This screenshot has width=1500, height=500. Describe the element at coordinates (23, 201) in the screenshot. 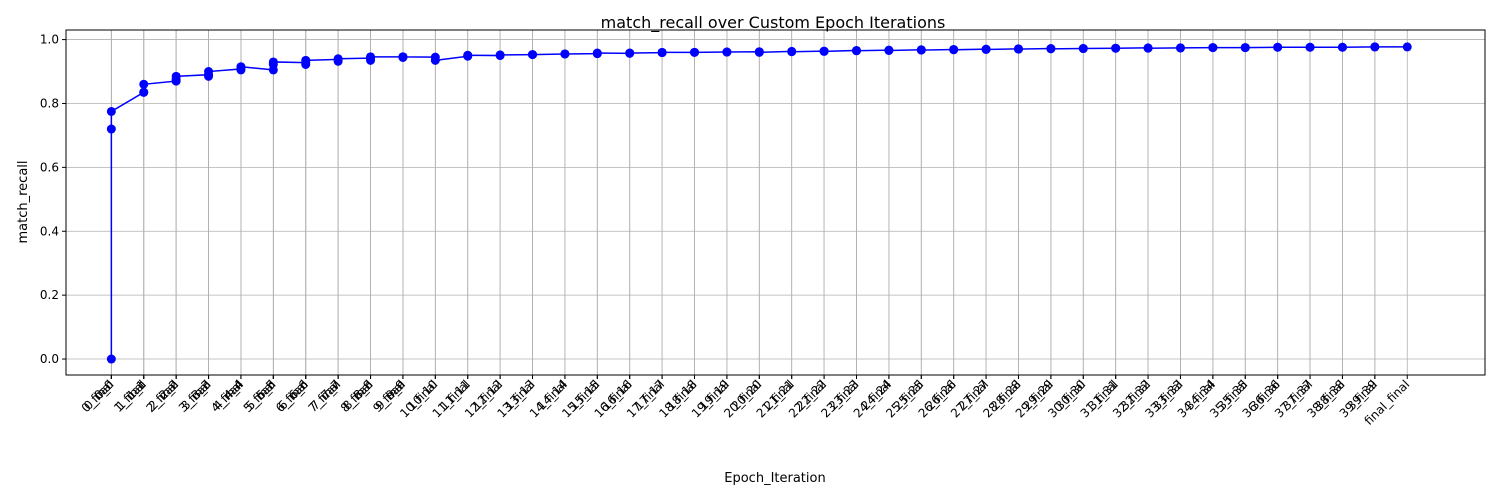

I see `y-axis-label: match_recall` at that location.